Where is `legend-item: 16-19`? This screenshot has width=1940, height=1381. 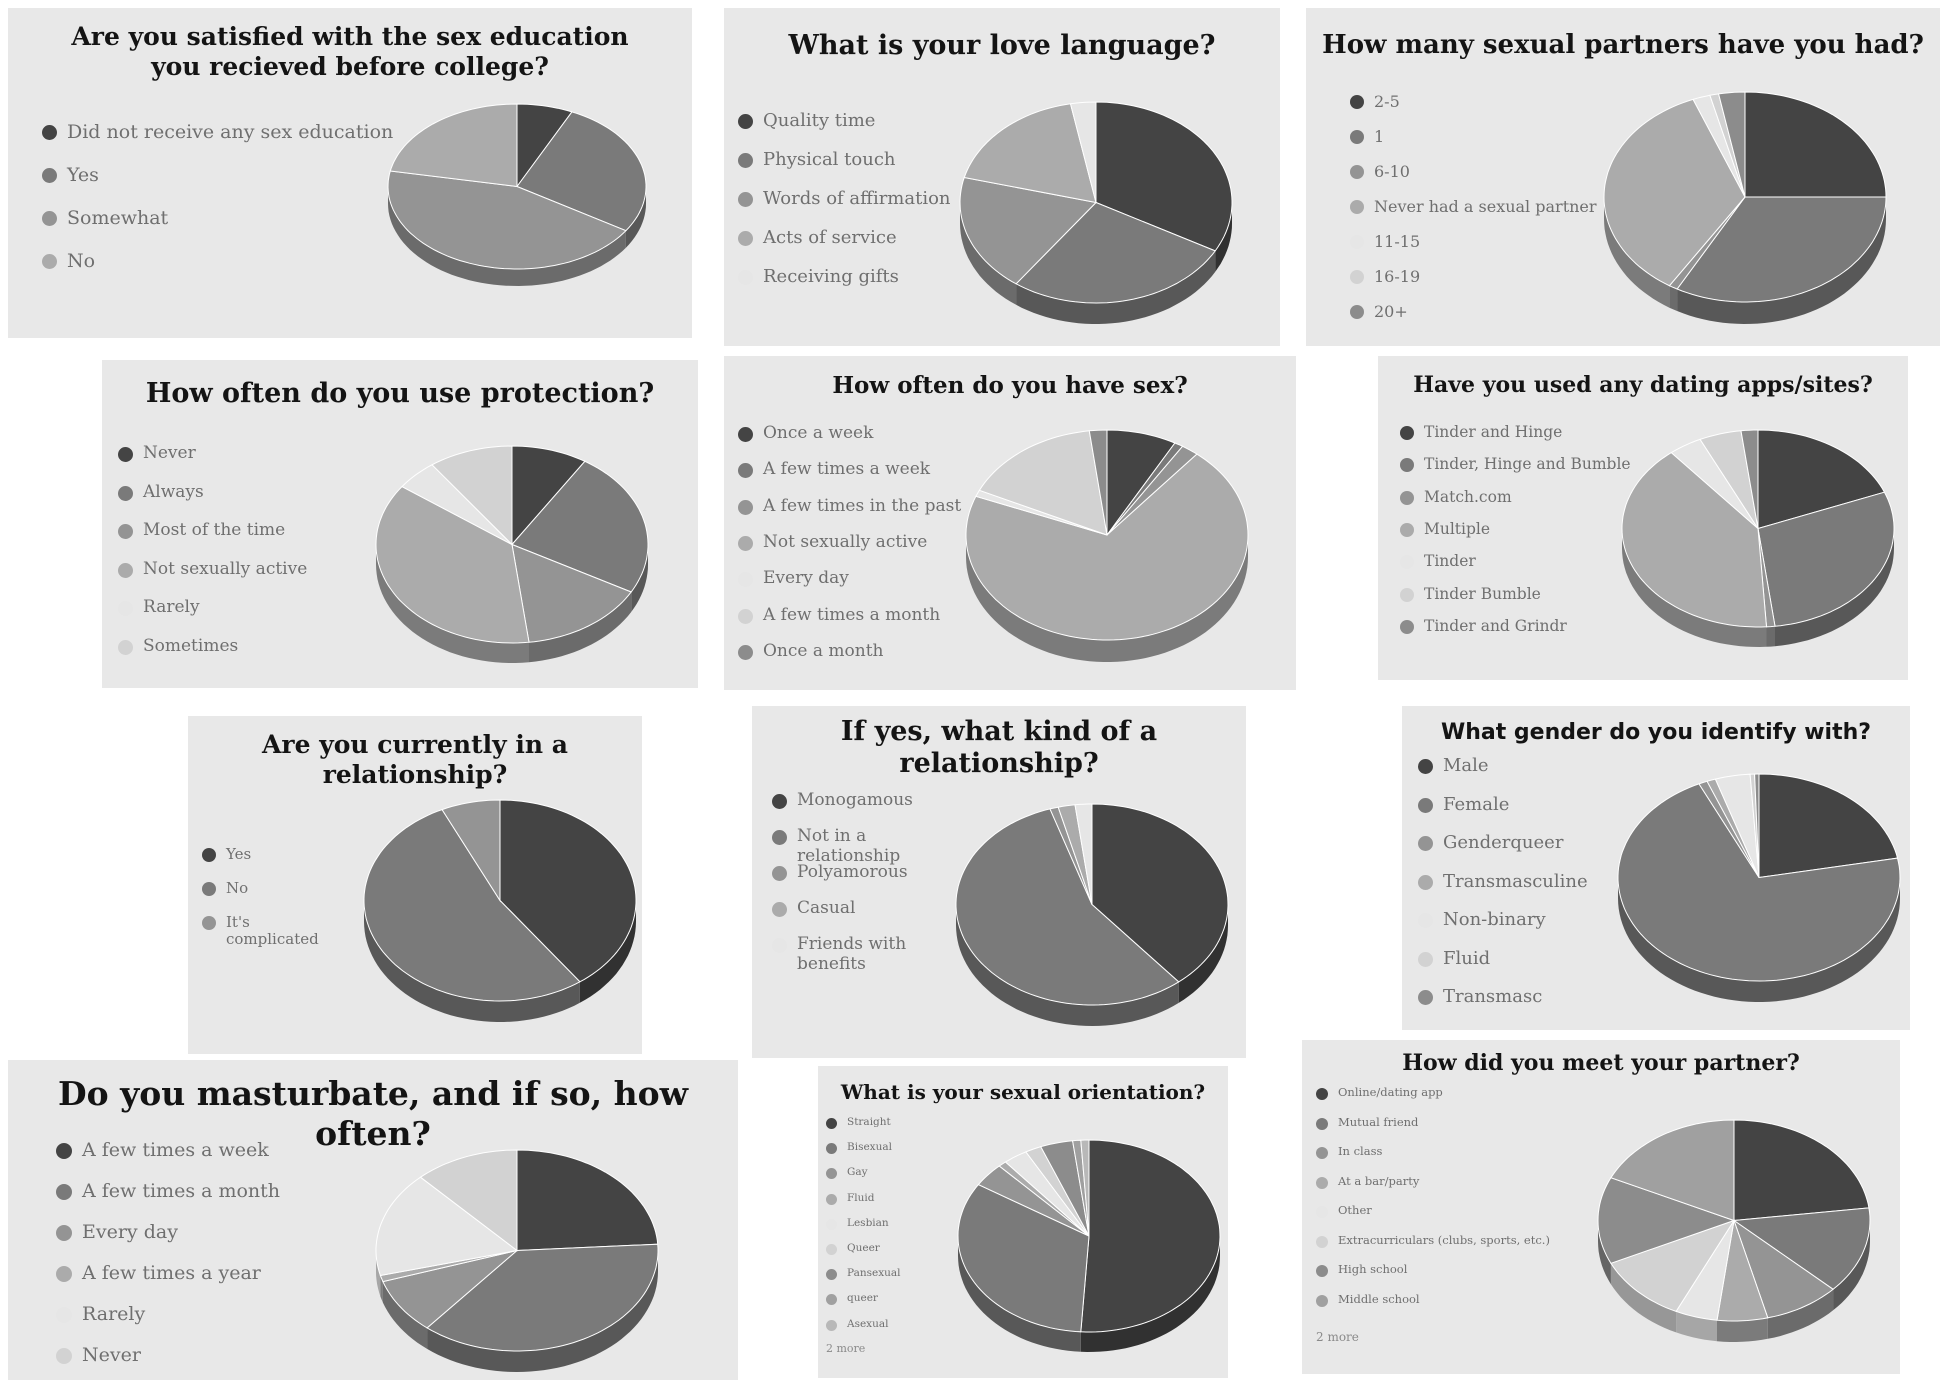
legend-item: 16-19 is located at coordinates (1385, 276).